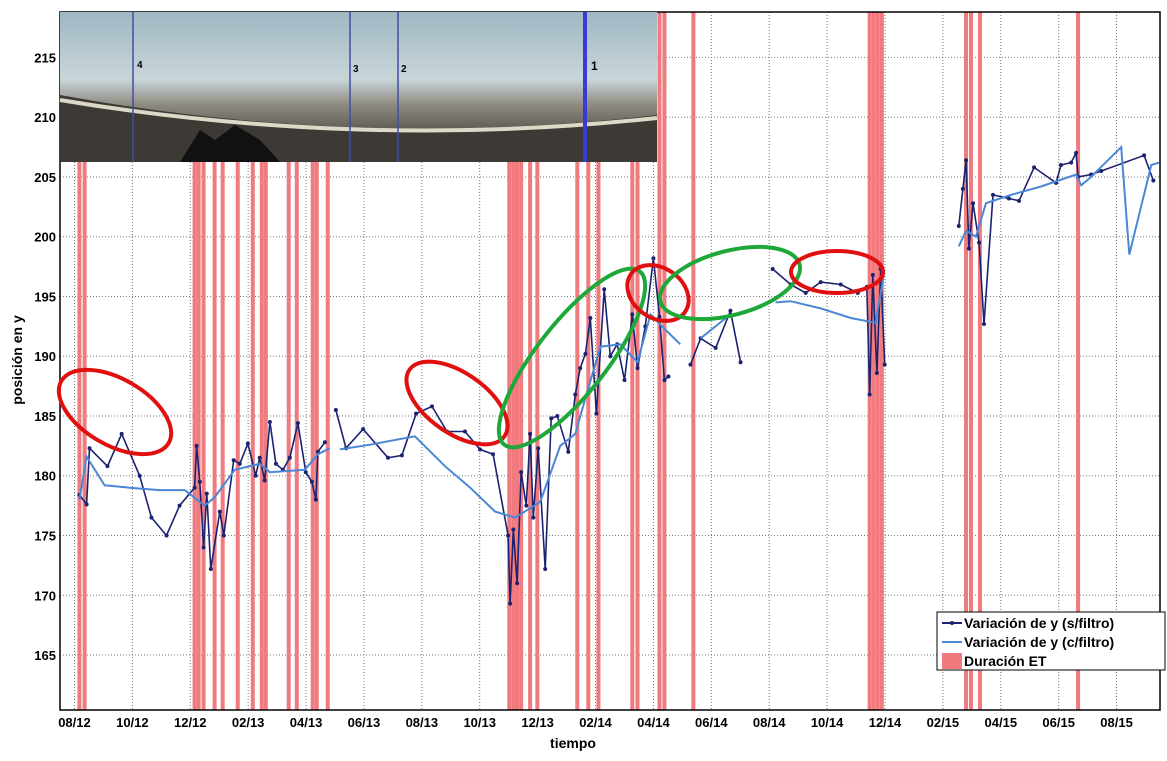  What do you see at coordinates (943, 722) in the screenshot?
I see `x-tick-label: 02/15` at bounding box center [943, 722].